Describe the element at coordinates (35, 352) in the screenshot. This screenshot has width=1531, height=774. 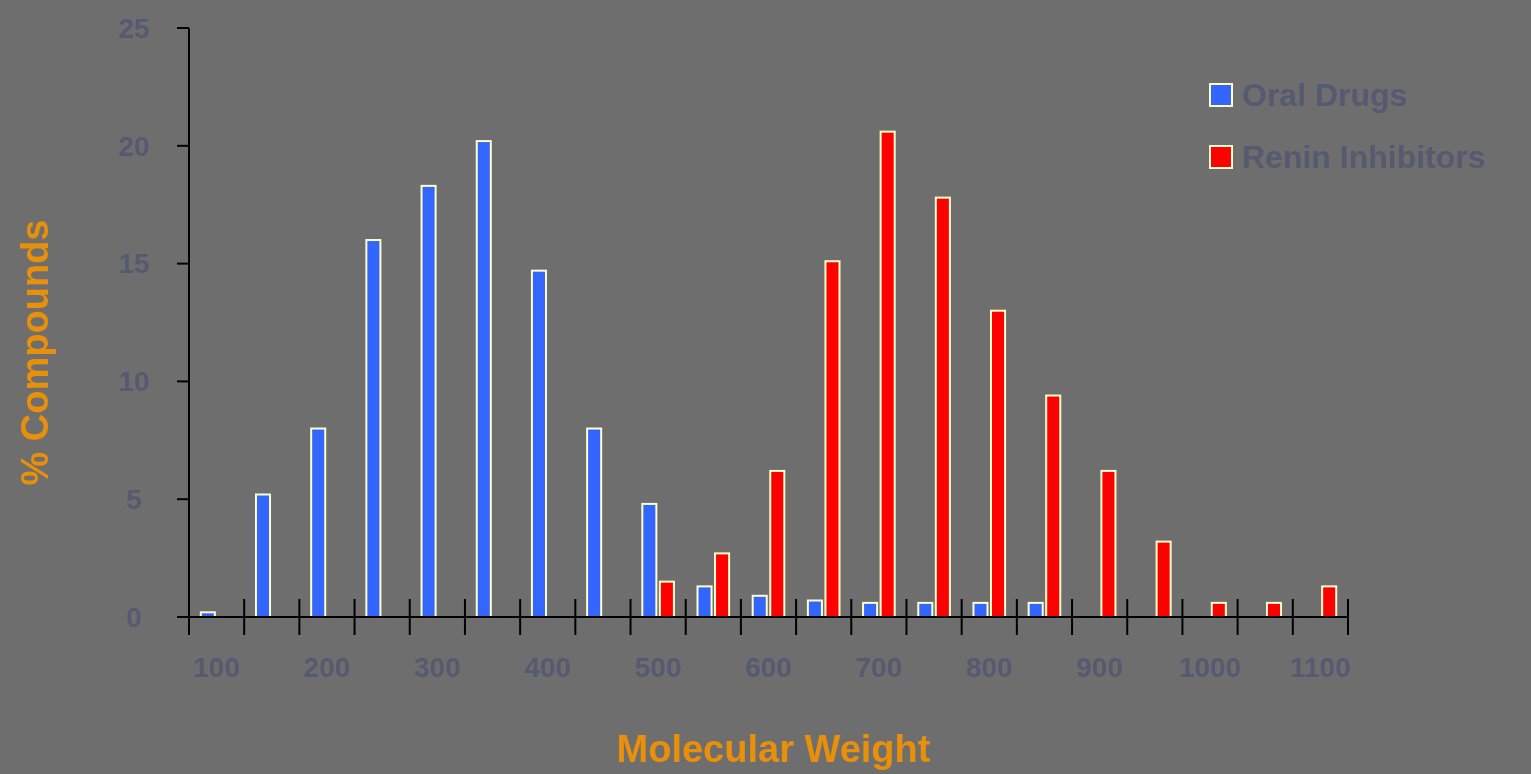
I see `y-axis-title: % Compounds` at that location.